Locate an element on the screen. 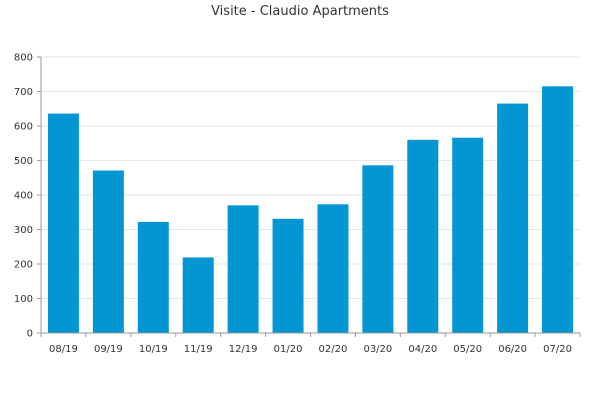 The image size is (600, 400). y-tick-label: 300 is located at coordinates (23, 230).